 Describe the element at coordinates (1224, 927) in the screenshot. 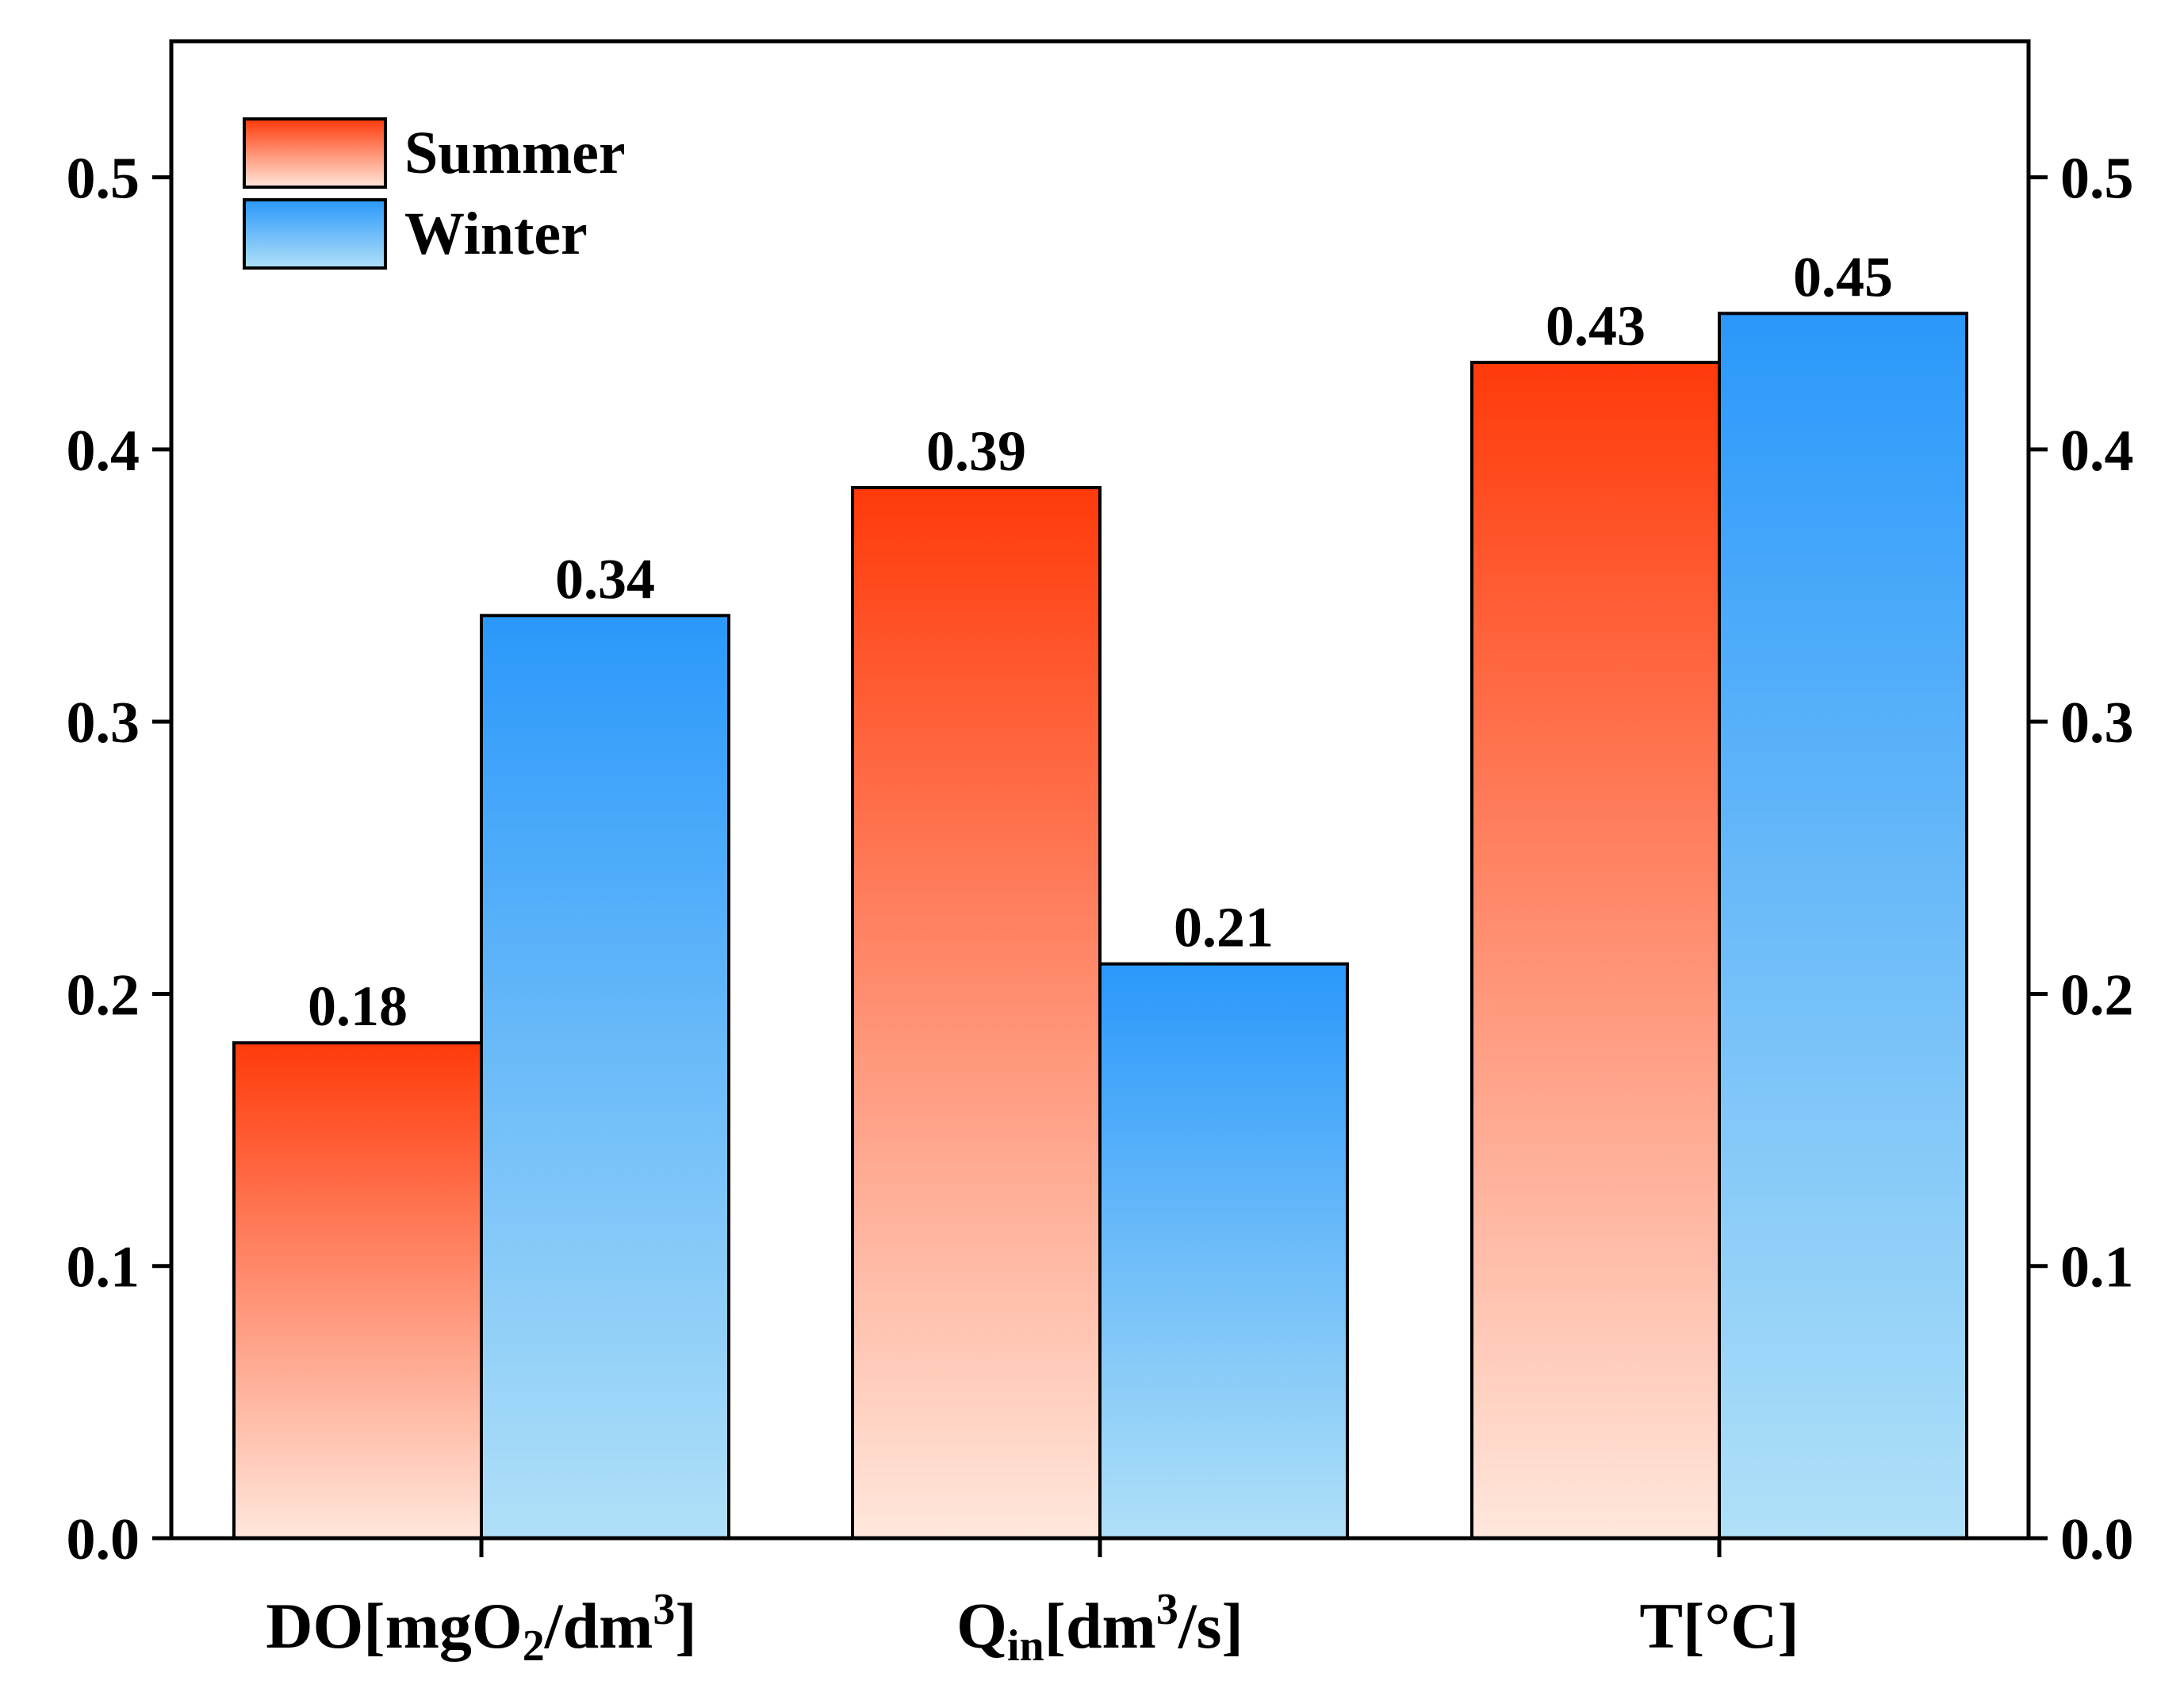

I see `data-label-winter-qin: 0.21` at that location.